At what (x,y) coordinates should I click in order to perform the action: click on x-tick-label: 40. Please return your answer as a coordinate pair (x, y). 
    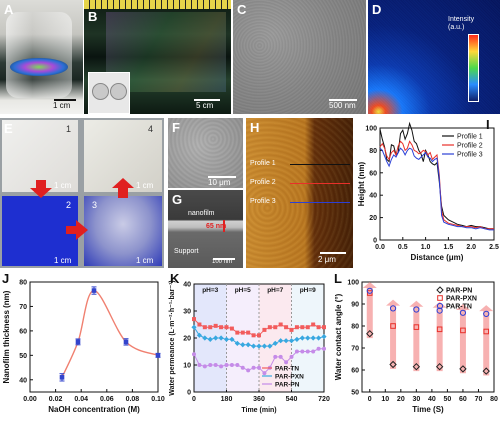
    Looking at the image, I should click on (432, 399).